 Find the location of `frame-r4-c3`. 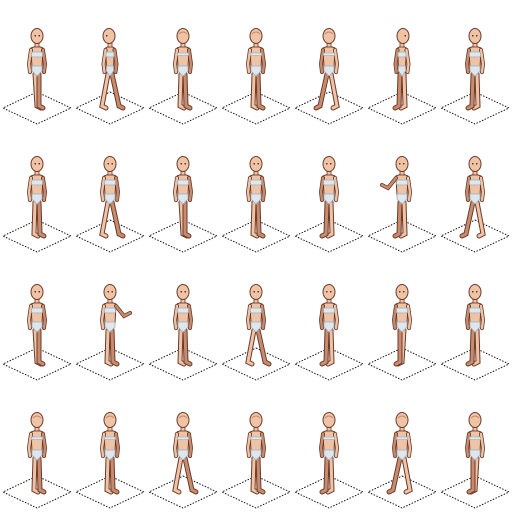

frame-r4-c3 is located at coordinates (183, 448).